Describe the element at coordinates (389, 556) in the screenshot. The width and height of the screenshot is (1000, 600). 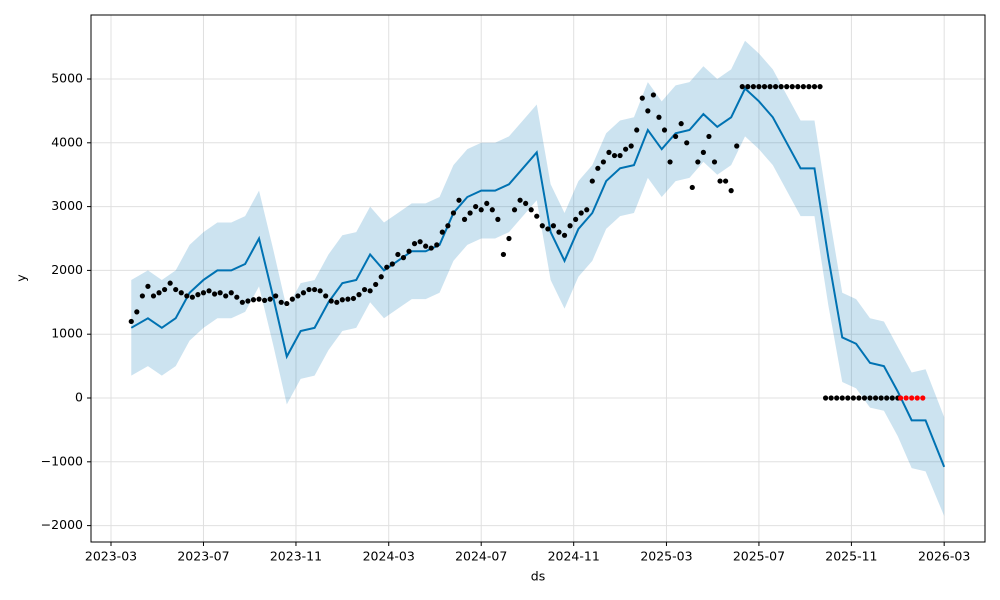
I see `x-tick-label: 2024-03` at that location.